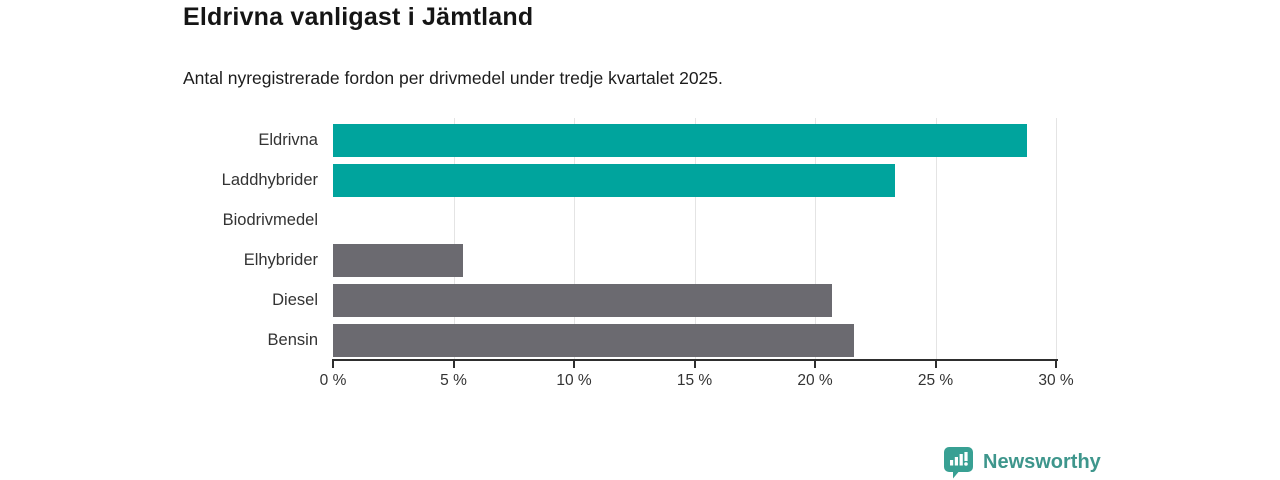 Image resolution: width=1280 pixels, height=480 pixels. What do you see at coordinates (593, 340) in the screenshot?
I see `bar-bensin` at bounding box center [593, 340].